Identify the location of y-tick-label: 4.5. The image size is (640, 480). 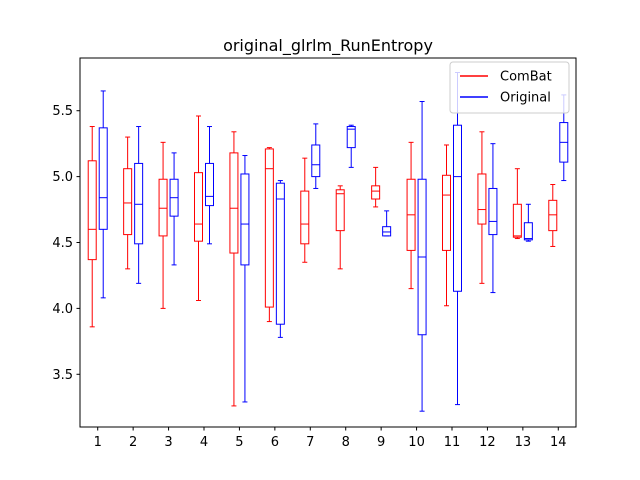
(62, 243).